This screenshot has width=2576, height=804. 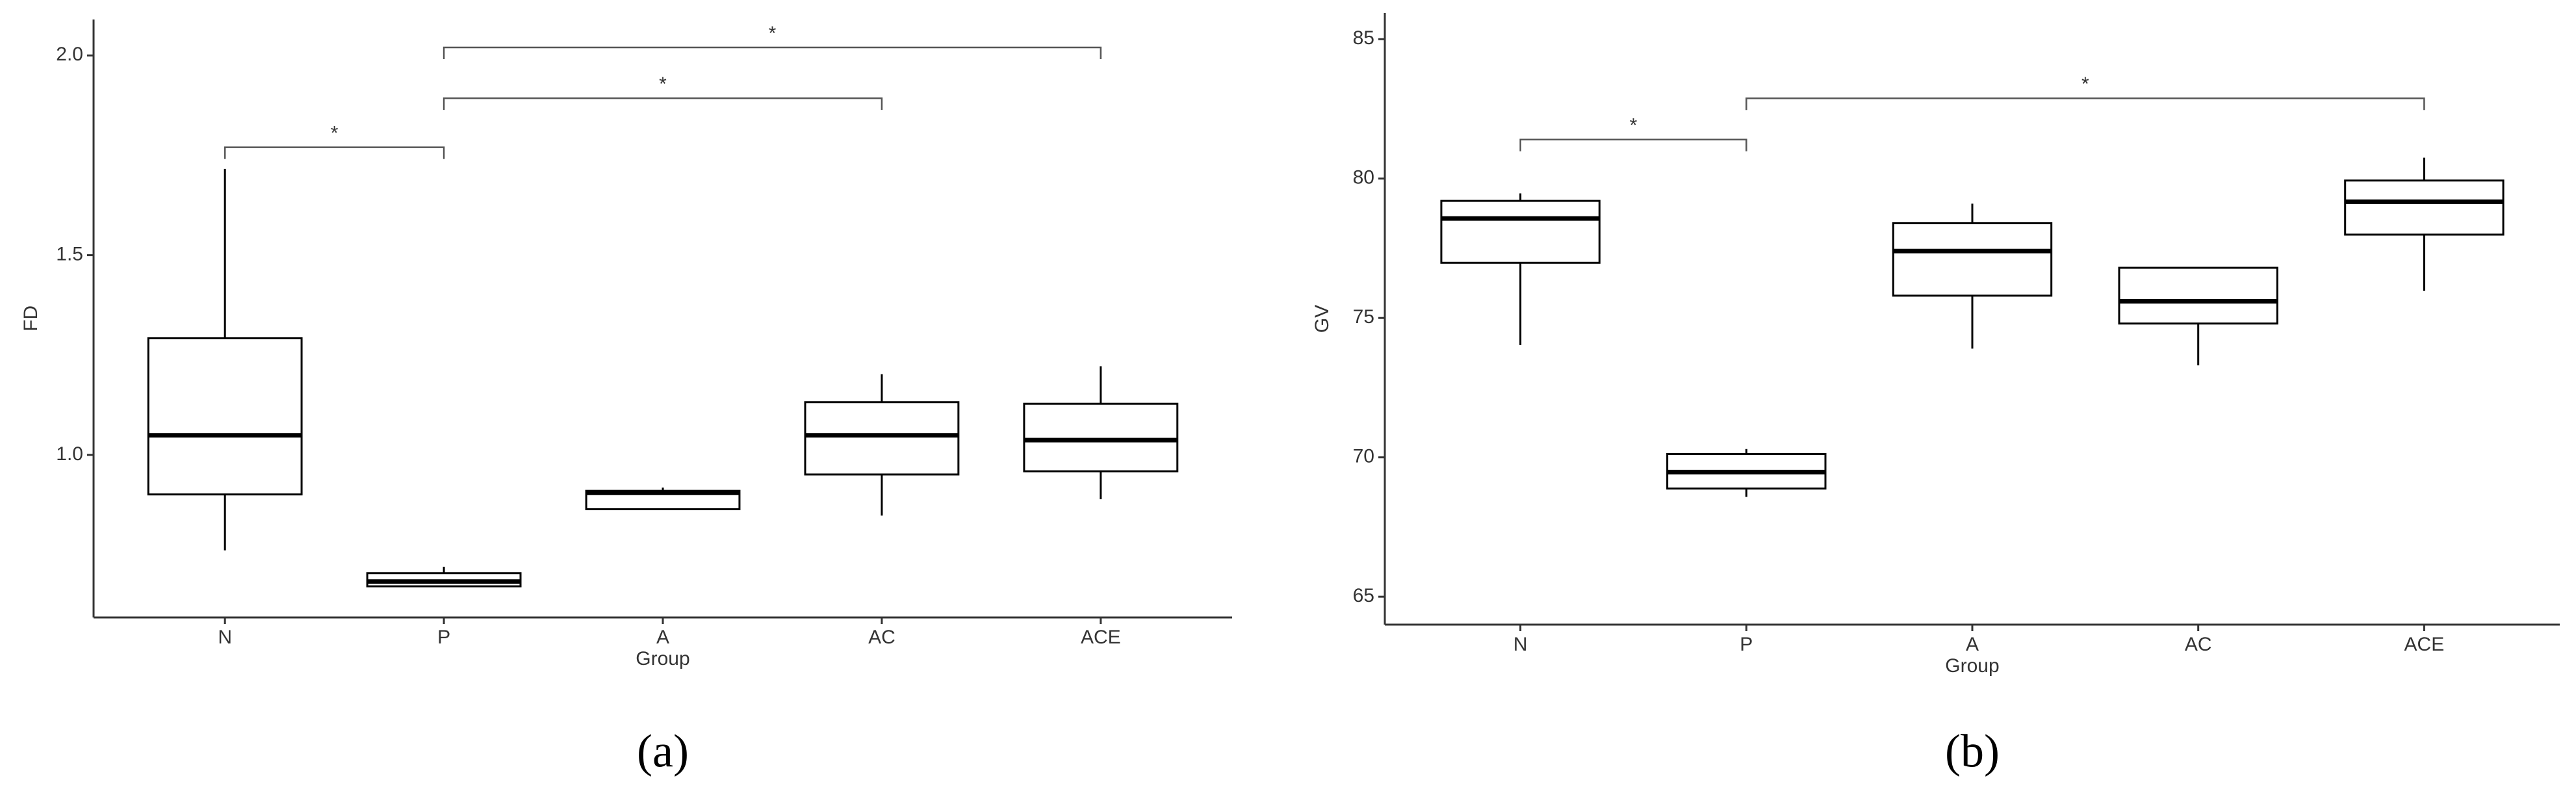 I want to click on caption: (a), so click(x=663, y=751).